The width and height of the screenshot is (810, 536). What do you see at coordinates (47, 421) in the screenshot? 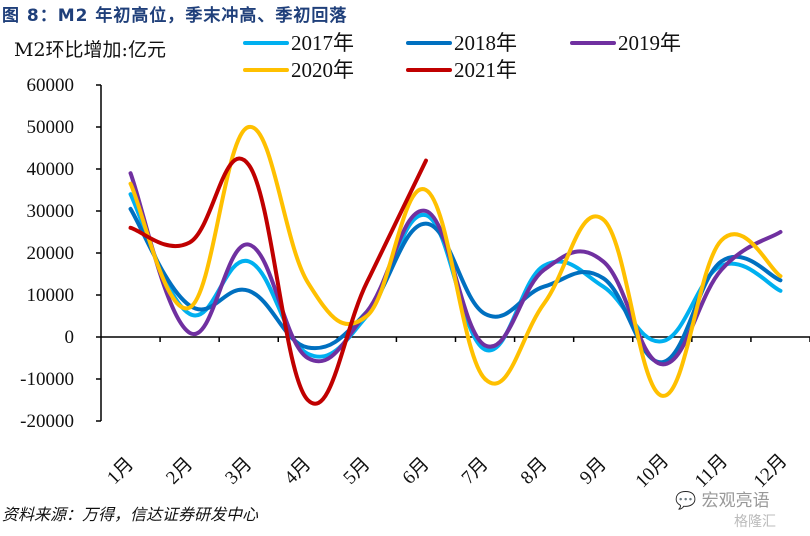
I see `y-tick-label: -20000` at bounding box center [47, 421].